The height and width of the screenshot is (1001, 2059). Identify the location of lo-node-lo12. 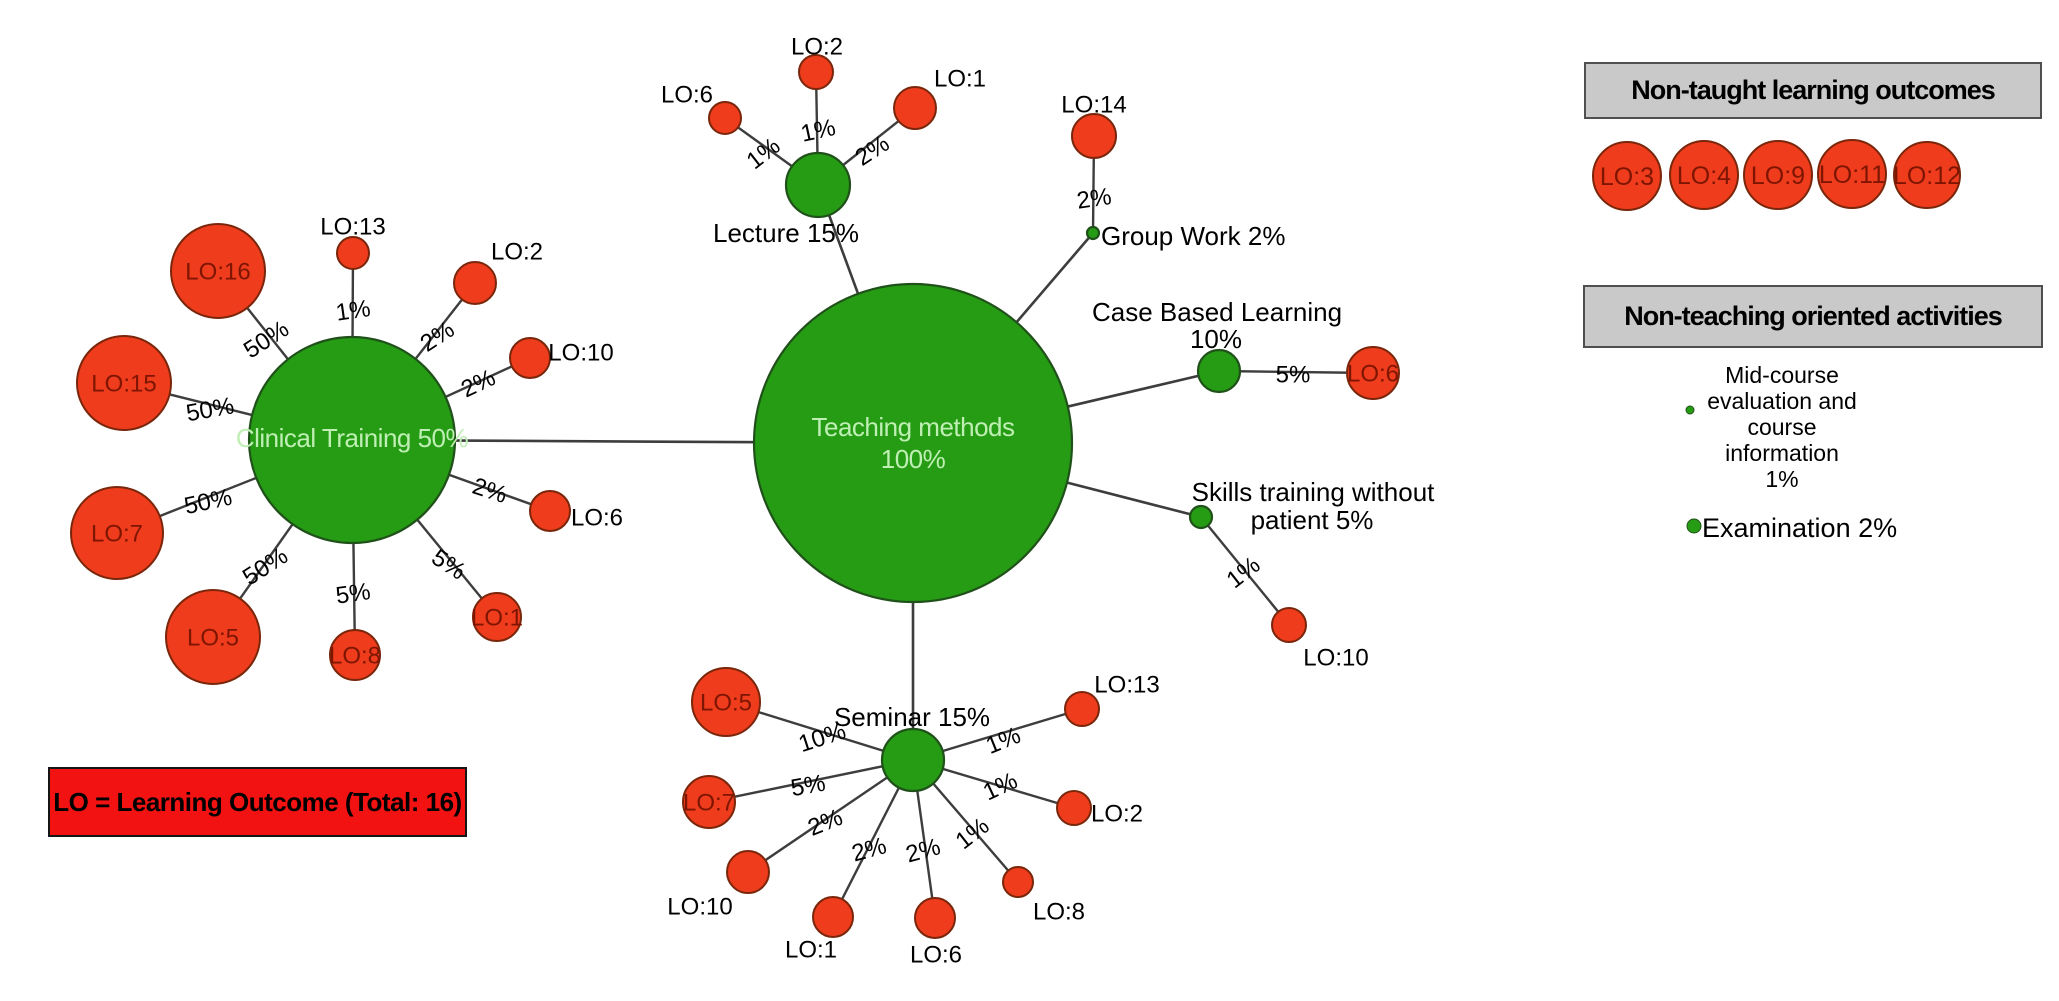
(1927, 175).